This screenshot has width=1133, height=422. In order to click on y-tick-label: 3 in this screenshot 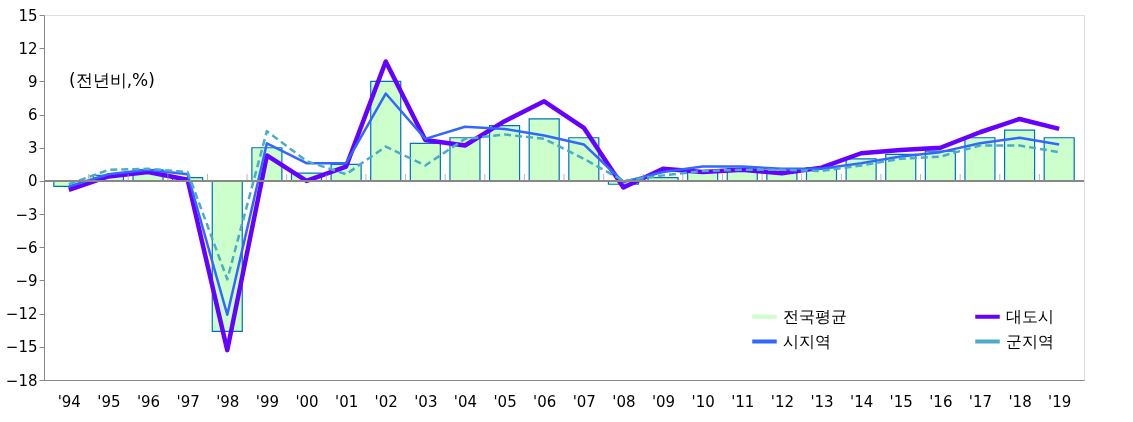, I will do `click(32, 148)`.